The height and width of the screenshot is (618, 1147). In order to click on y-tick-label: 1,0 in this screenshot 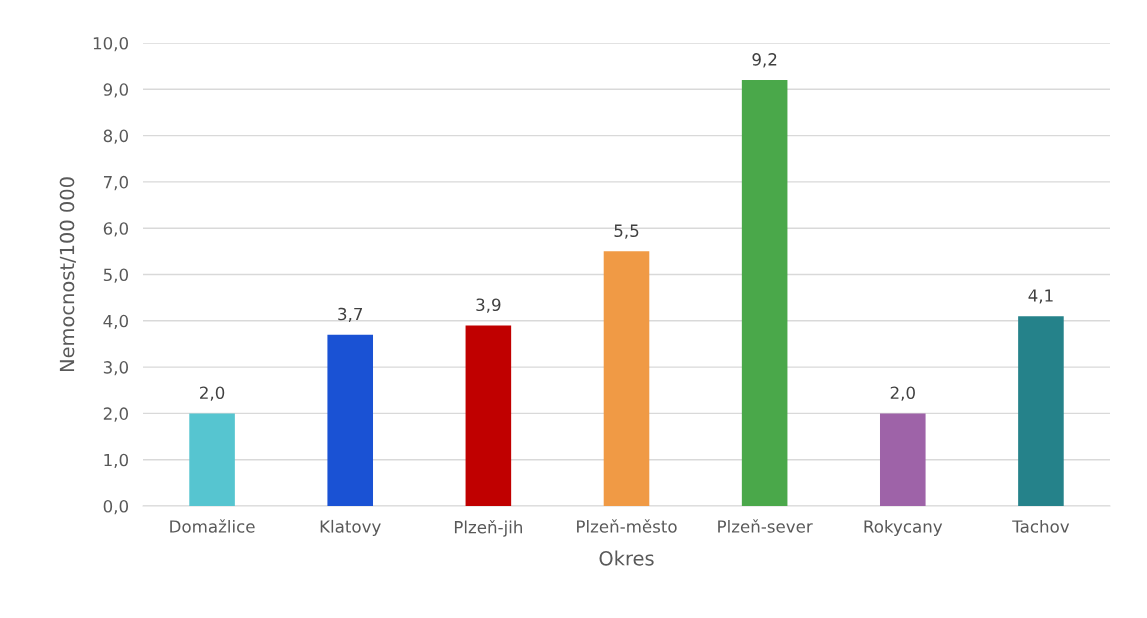, I will do `click(116, 460)`.